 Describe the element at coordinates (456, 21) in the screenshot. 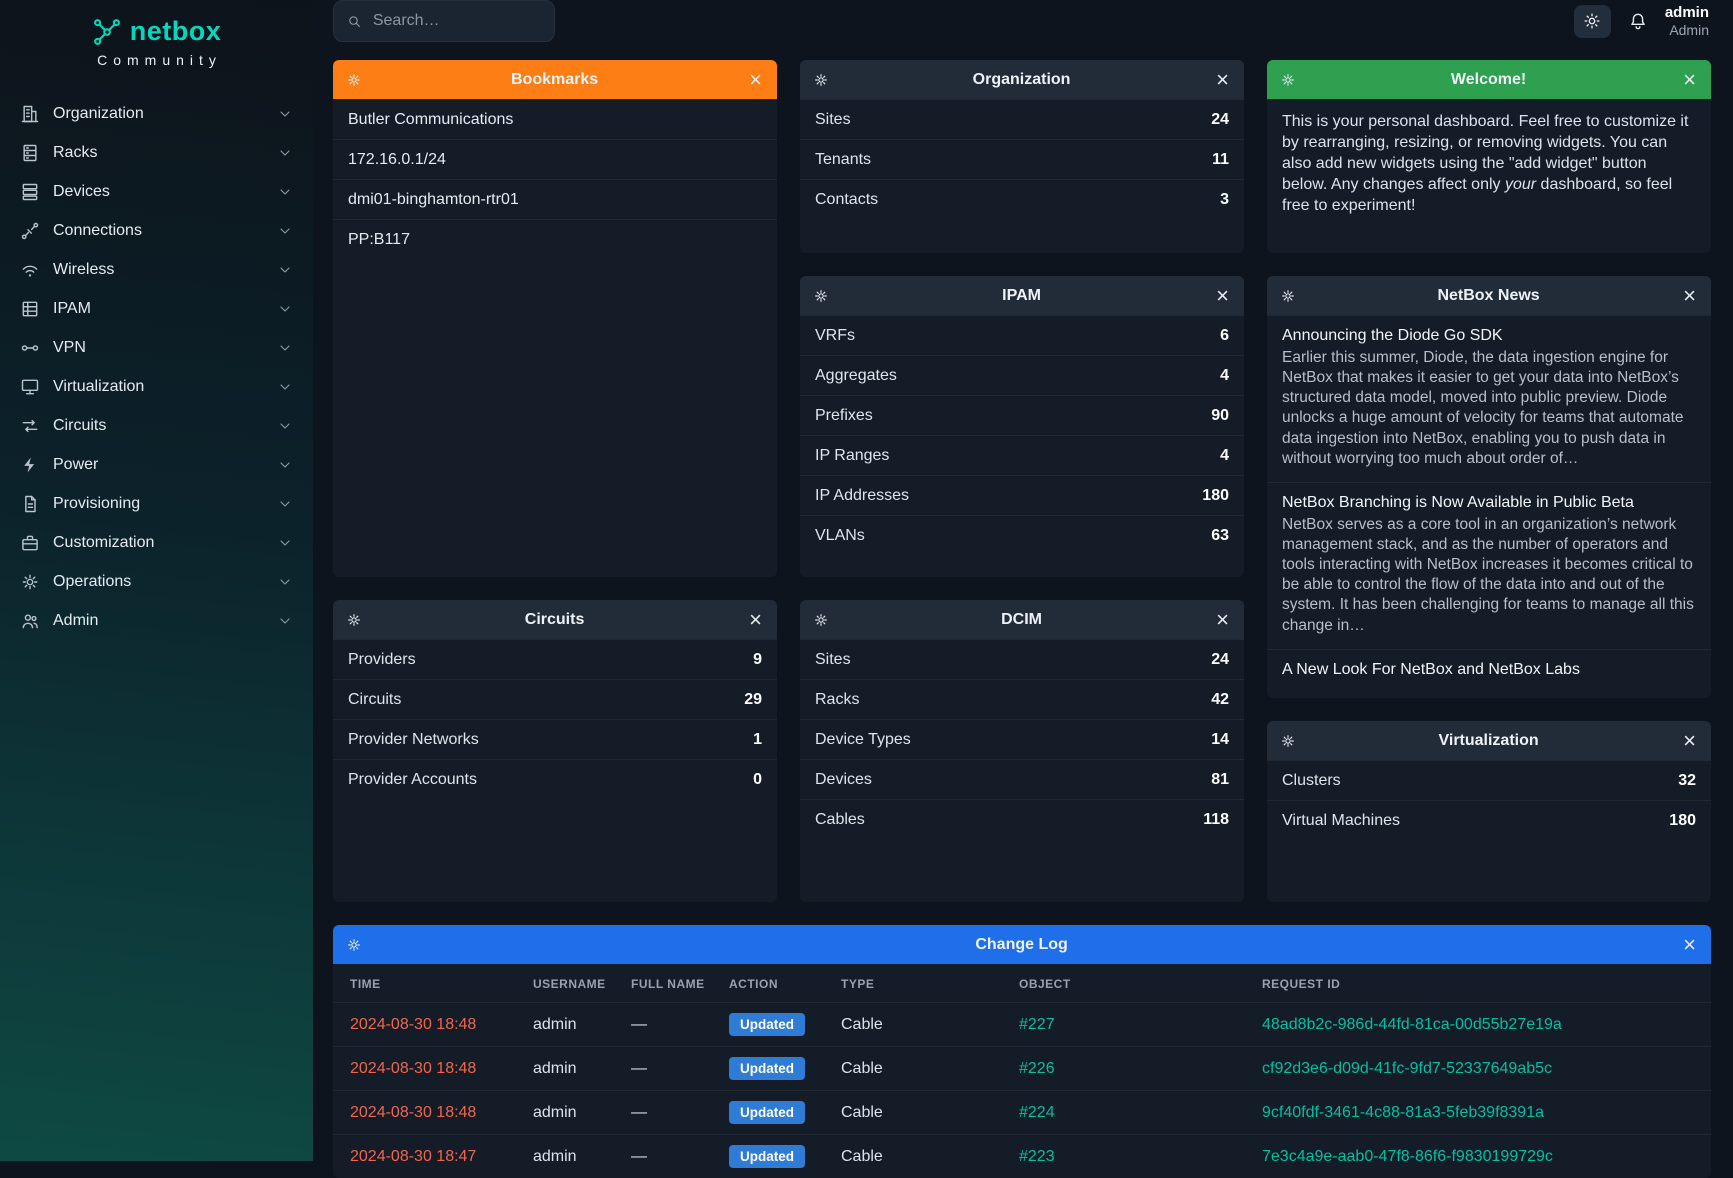

I see `search-input` at that location.